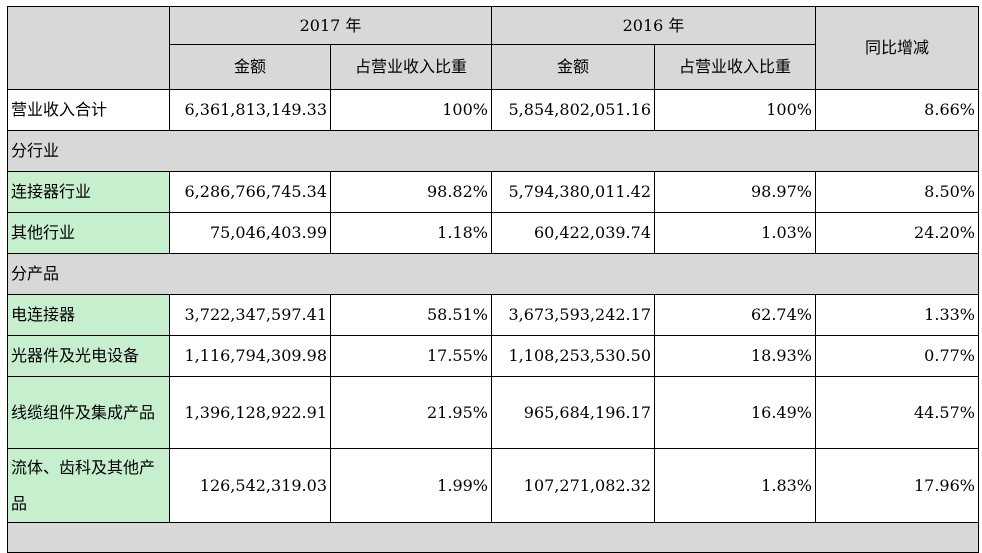 The width and height of the screenshot is (982, 553). I want to click on share-2016-cell: 98.97%, so click(735, 192).